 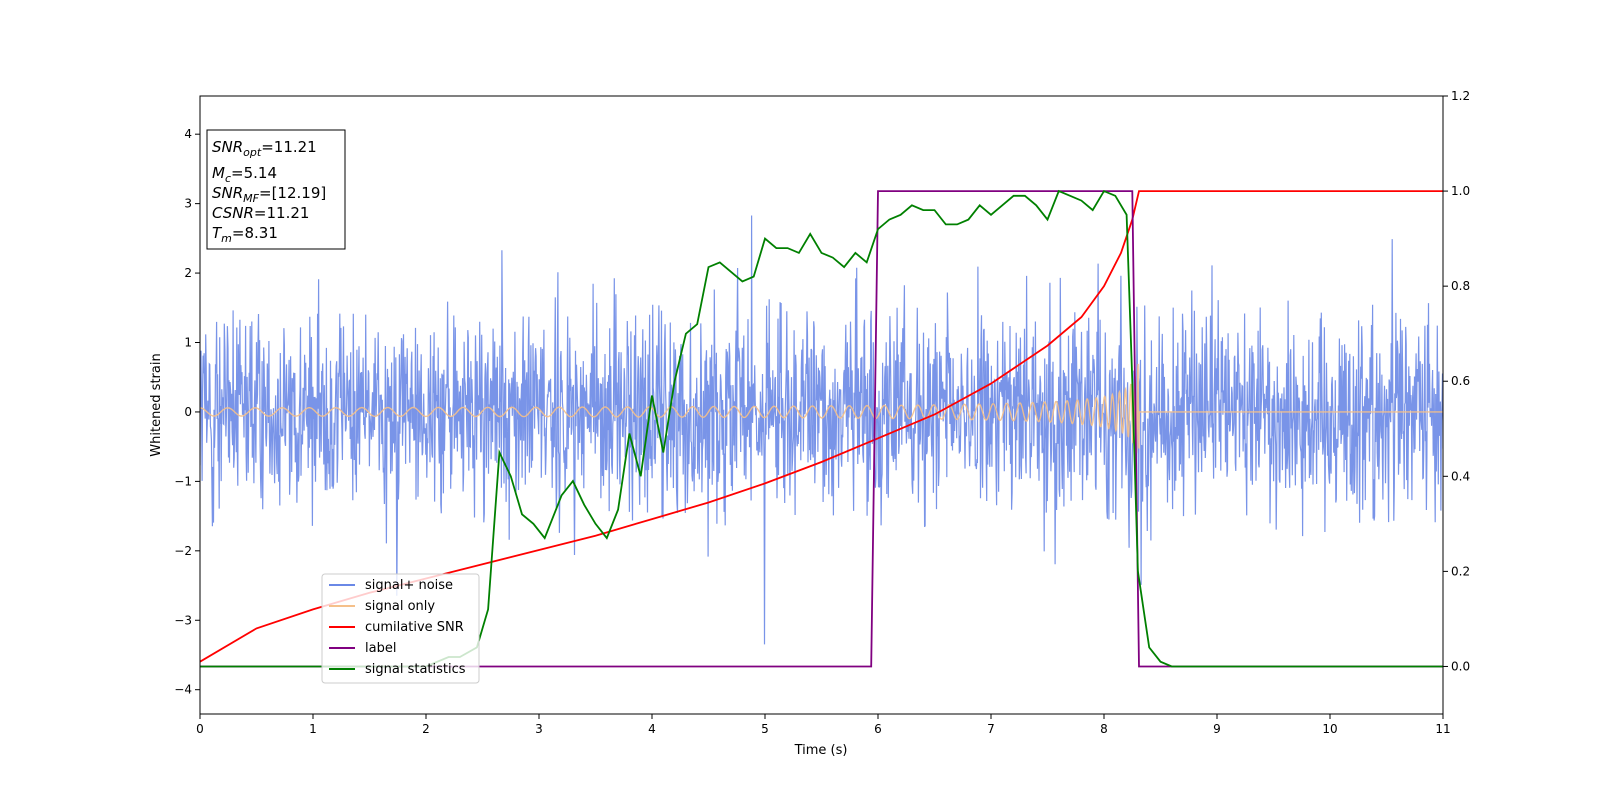 What do you see at coordinates (292, 193) in the screenshot?
I see `info-value: =[12.19]` at bounding box center [292, 193].